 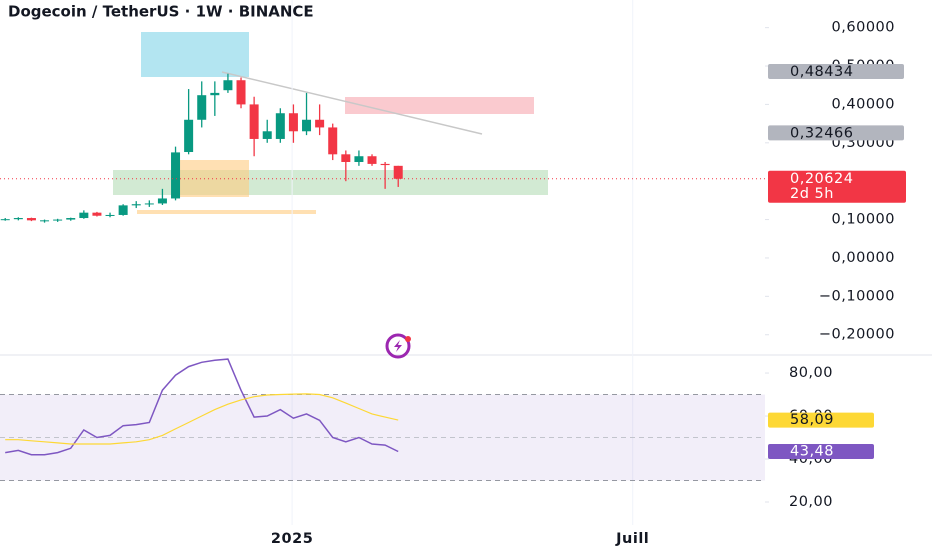 What do you see at coordinates (812, 194) in the screenshot?
I see `countdown: 2d 5h` at bounding box center [812, 194].